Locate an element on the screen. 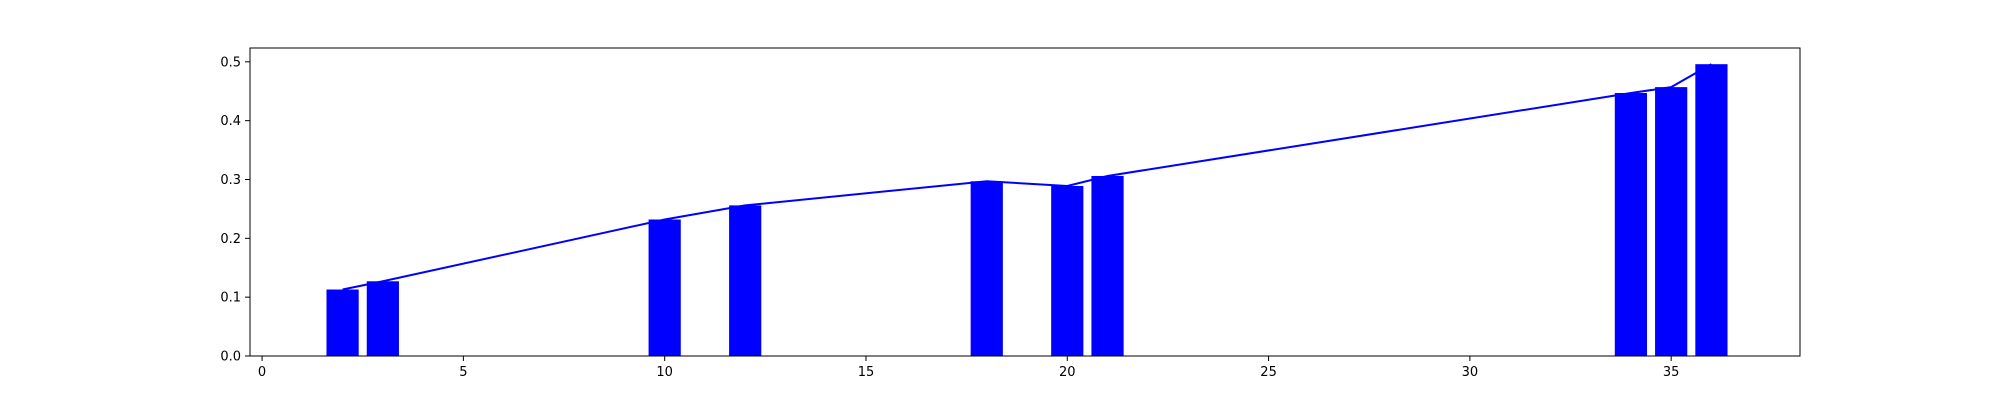 The image size is (2000, 400). y-tick-label-2: 0.2 is located at coordinates (230, 239).